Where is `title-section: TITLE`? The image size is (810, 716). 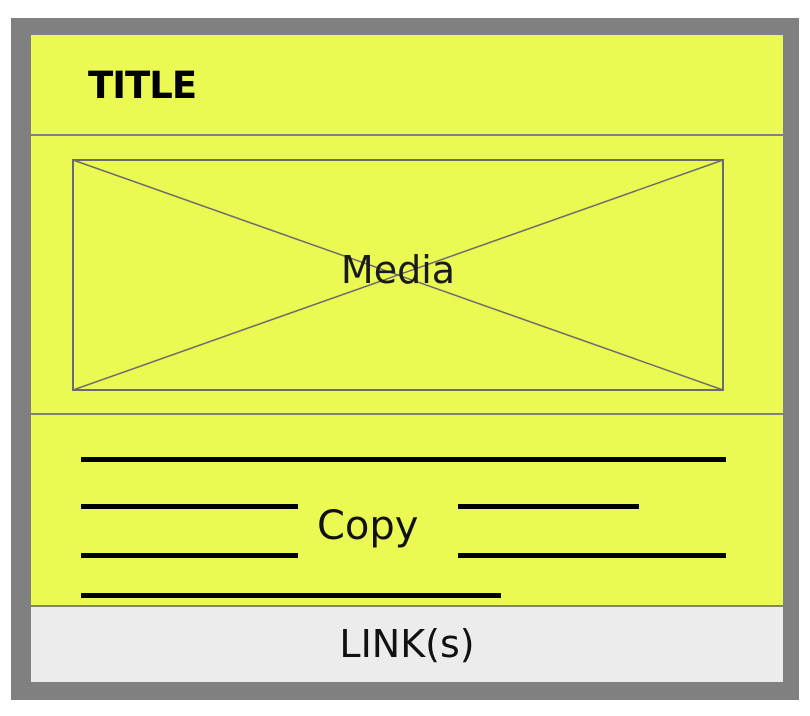
title-section: TITLE is located at coordinates (407, 85).